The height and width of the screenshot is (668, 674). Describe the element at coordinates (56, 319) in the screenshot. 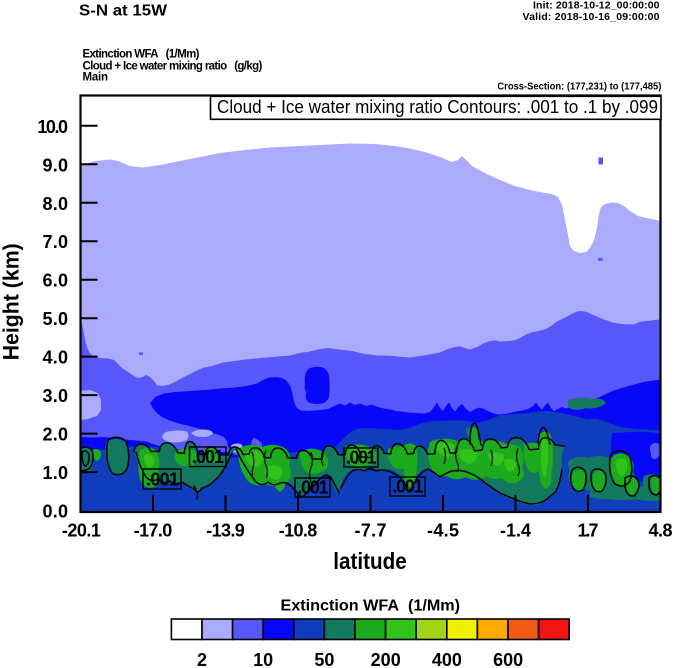

I see `svg-text: 5.0` at that location.